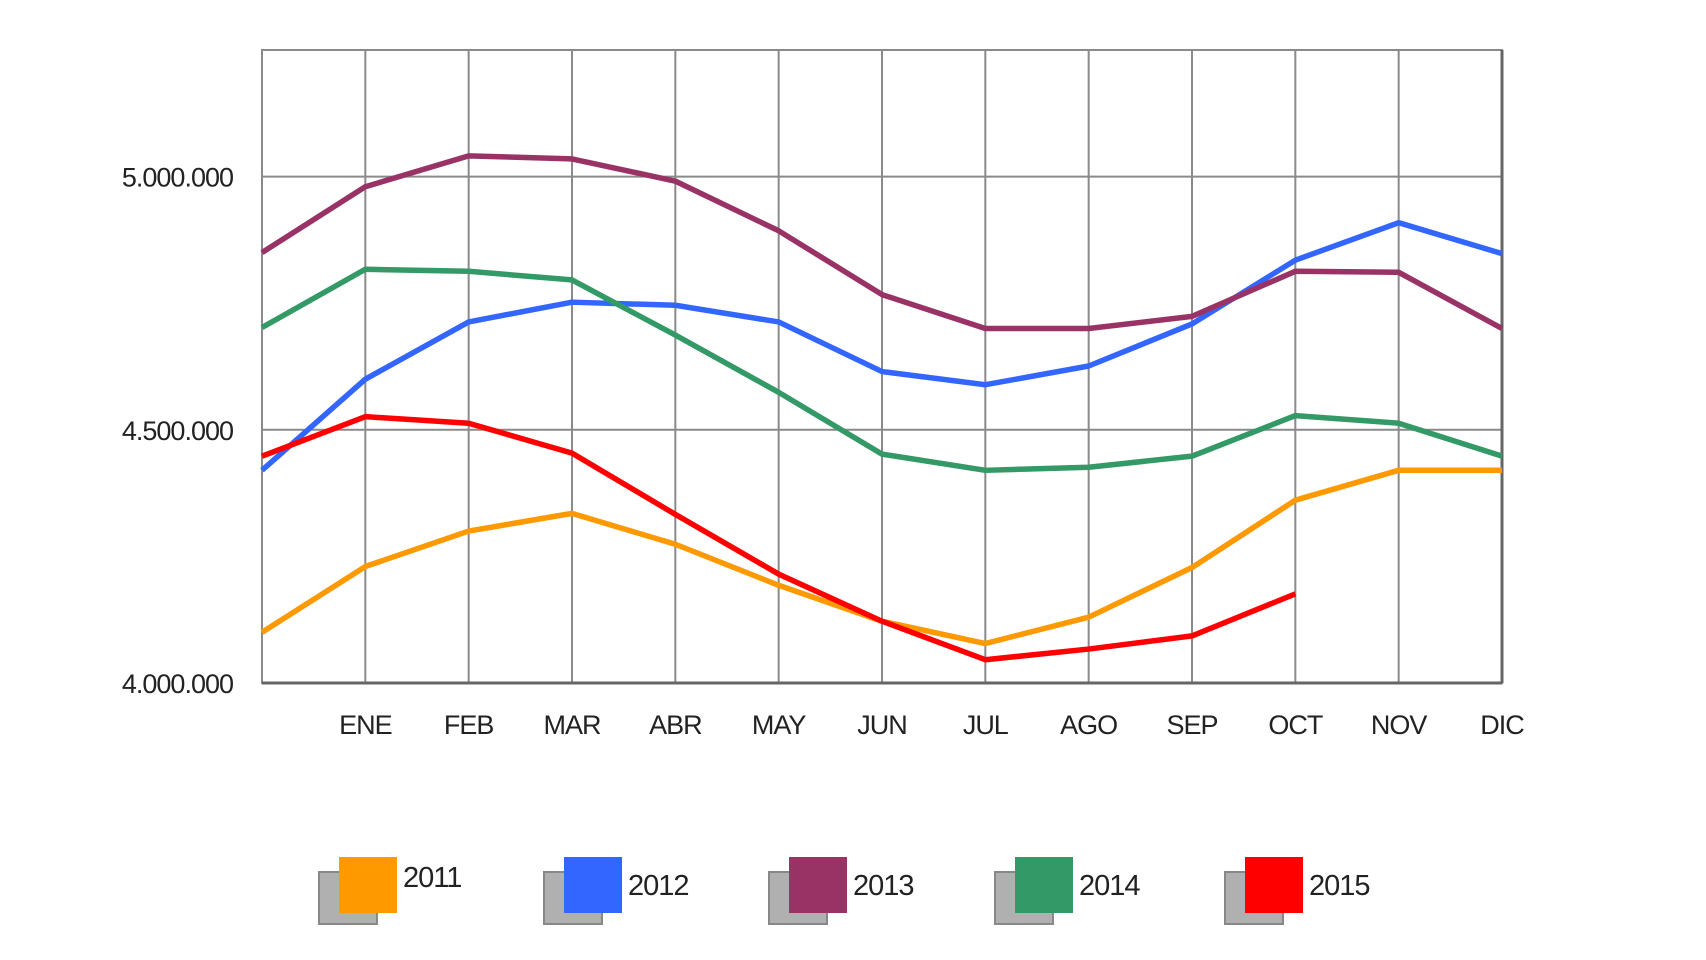 This screenshot has height=960, width=1706. What do you see at coordinates (469, 725) in the screenshot?
I see `x-tick-label: FEB` at bounding box center [469, 725].